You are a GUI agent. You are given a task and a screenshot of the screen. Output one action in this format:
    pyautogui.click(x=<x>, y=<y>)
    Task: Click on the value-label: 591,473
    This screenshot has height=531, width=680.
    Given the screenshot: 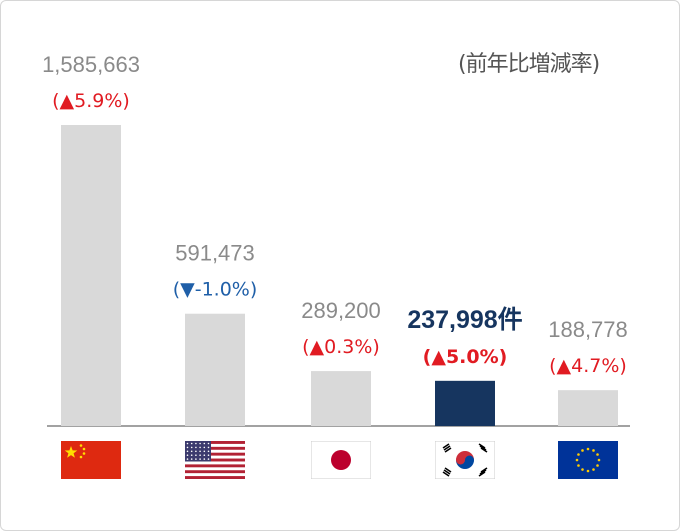 What is the action you would take?
    pyautogui.click(x=215, y=253)
    